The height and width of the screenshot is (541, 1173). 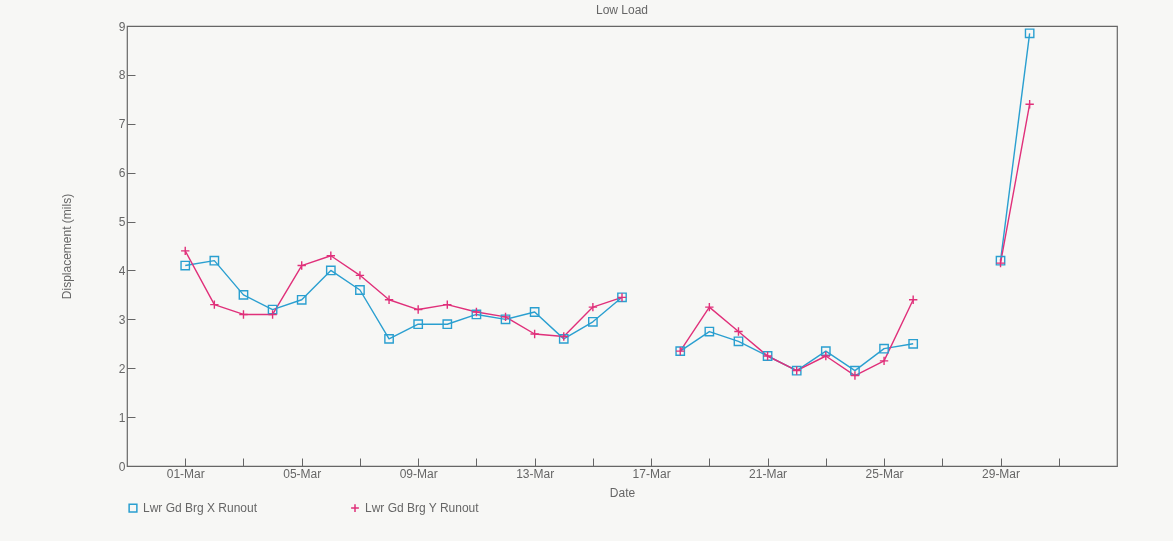 What do you see at coordinates (422, 508) in the screenshot?
I see `legend-label: Lwr Gd Brg Y Runout` at bounding box center [422, 508].